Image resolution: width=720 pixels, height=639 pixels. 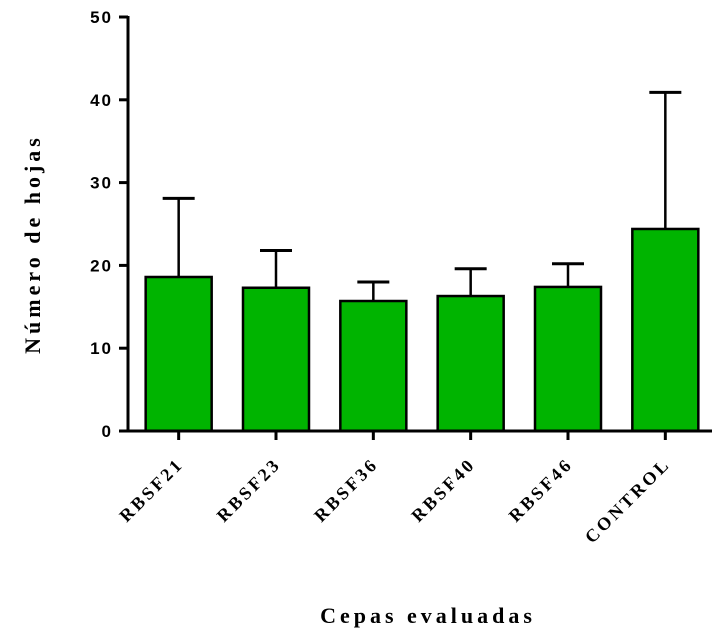 What do you see at coordinates (101, 17) in the screenshot?
I see `y-tick-label: 50` at bounding box center [101, 17].